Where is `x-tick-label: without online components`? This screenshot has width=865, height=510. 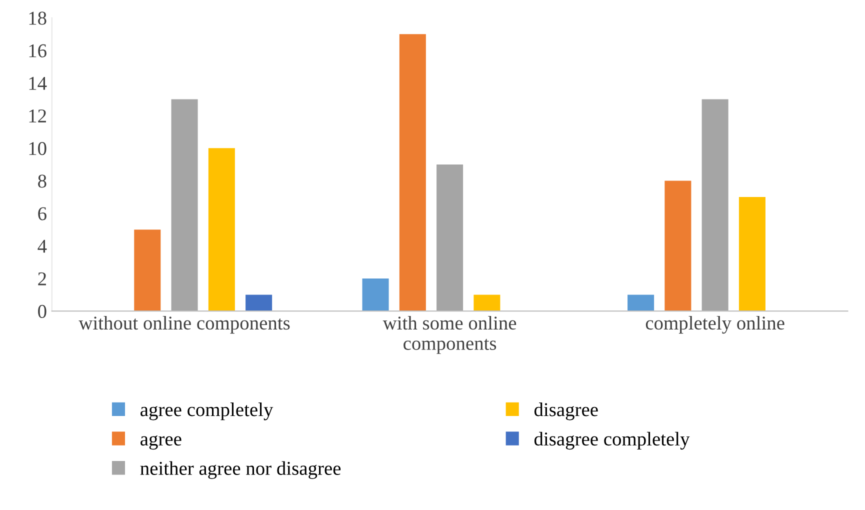 x-tick-label: without online components is located at coordinates (184, 325).